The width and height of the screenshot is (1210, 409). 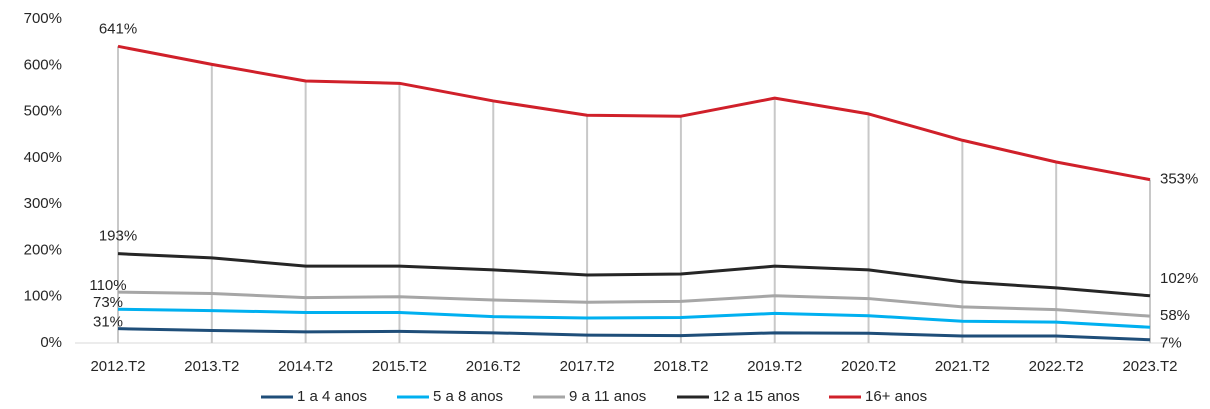 I want to click on y-tick-label: 400%, so click(x=43, y=157).